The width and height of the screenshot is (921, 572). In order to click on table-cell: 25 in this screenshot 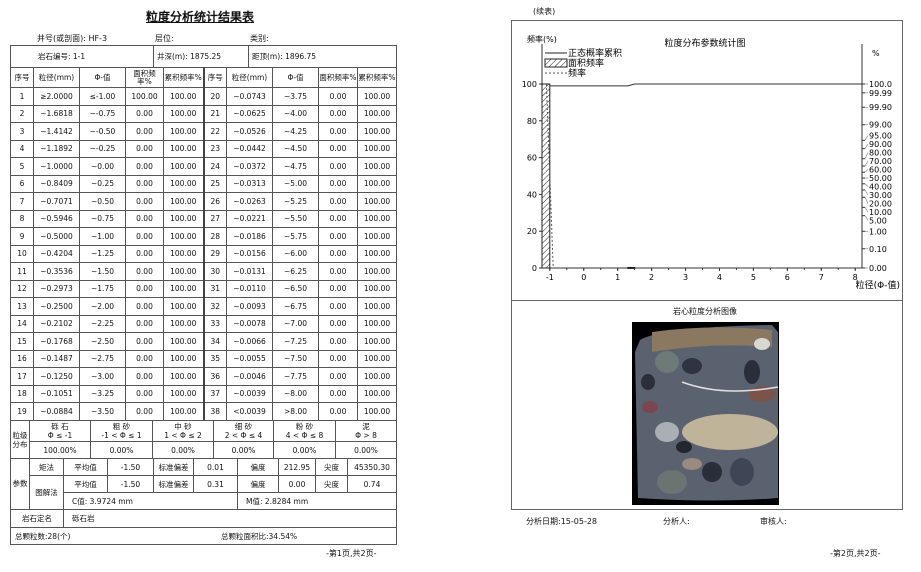, I will do `click(214, 183)`.